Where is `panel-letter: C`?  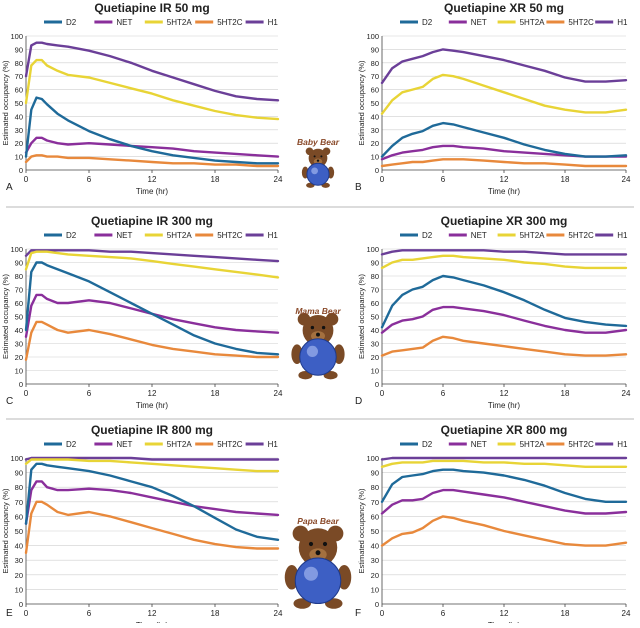
panel-letter: C is located at coordinates (9, 401).